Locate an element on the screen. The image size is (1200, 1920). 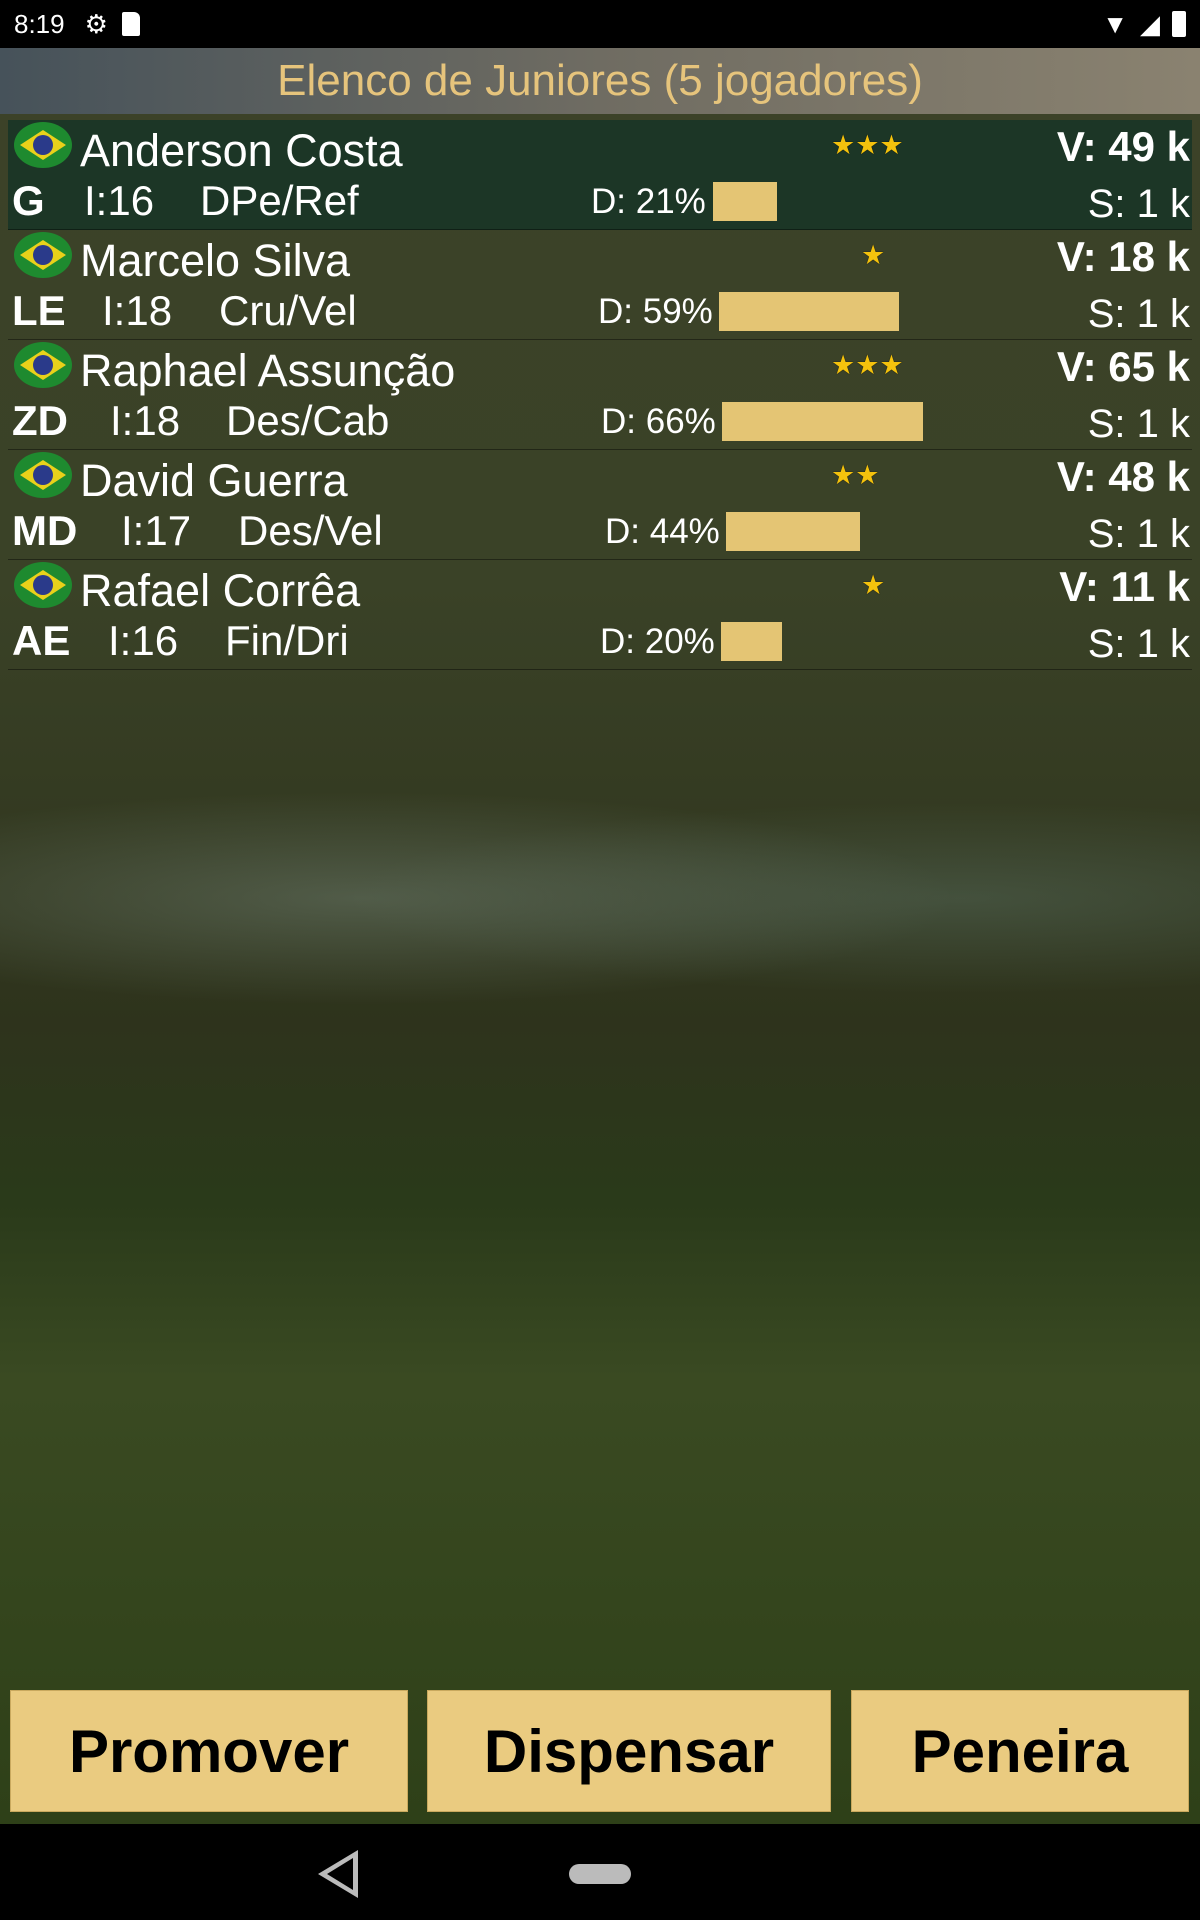
settings-icon: ⚙ is located at coordinates (96, 23).